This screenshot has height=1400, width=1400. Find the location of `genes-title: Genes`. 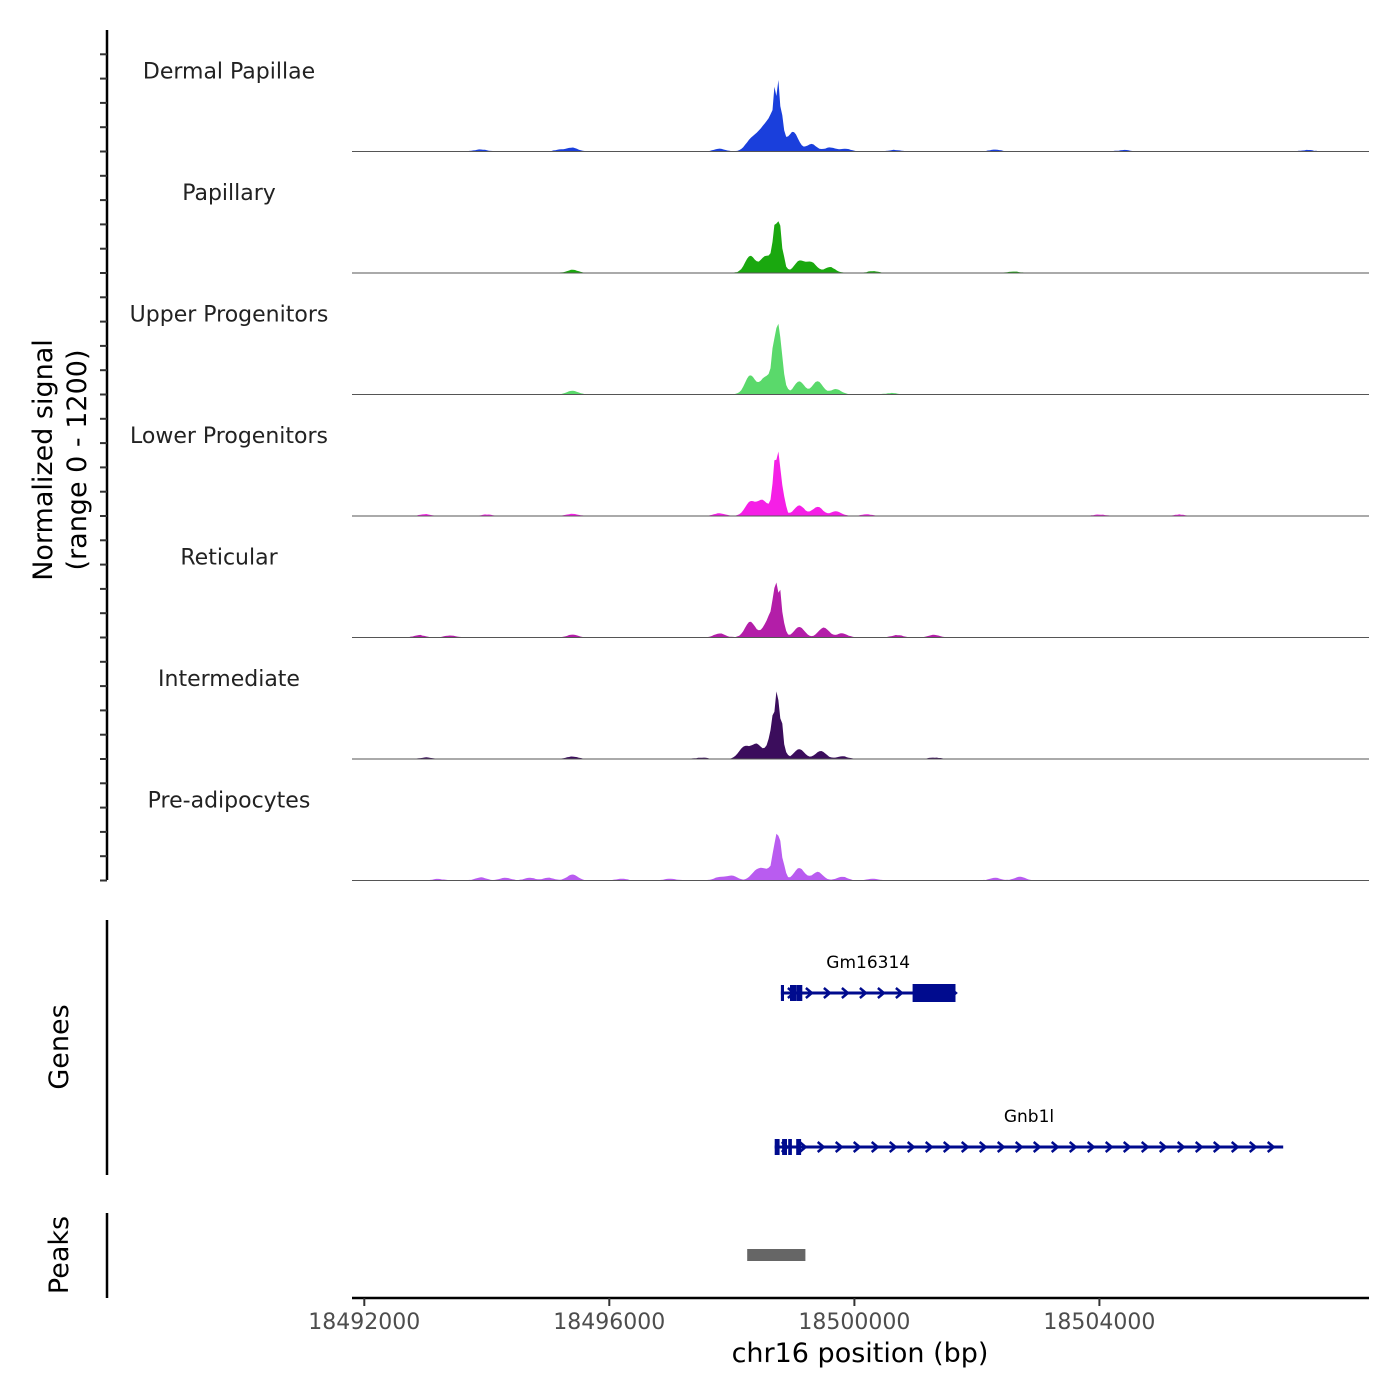

genes-title: Genes is located at coordinates (59, 1046).